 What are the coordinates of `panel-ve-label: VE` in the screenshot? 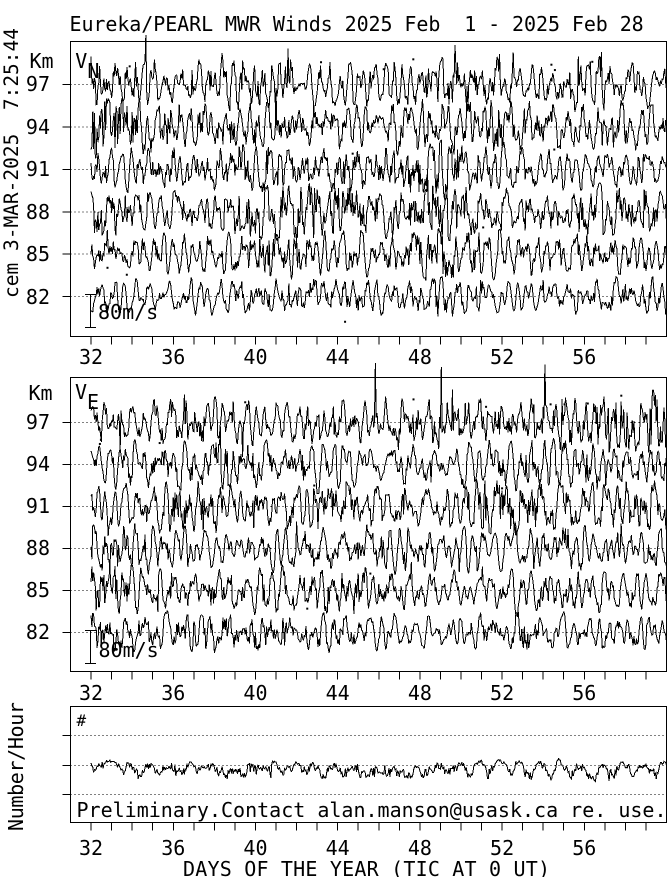 It's located at (87, 396).